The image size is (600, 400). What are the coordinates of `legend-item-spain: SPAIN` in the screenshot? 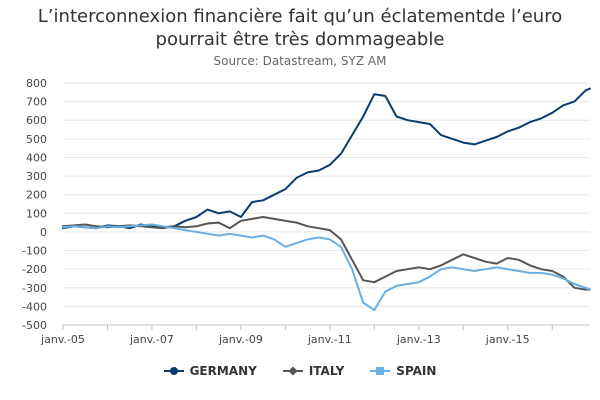 It's located at (403, 371).